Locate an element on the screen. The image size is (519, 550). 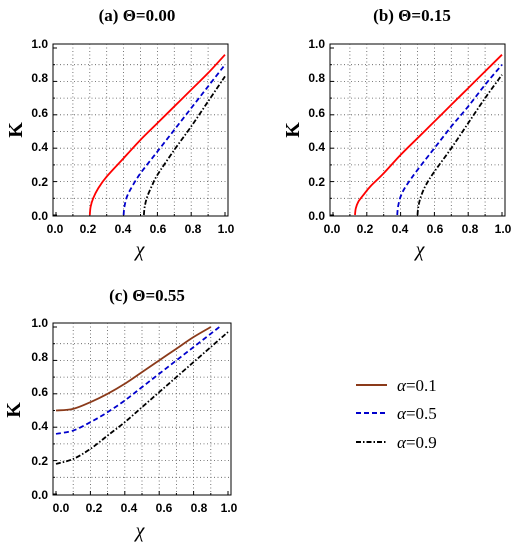
panel-c-ytick-3: 0.6 is located at coordinates (39, 392).